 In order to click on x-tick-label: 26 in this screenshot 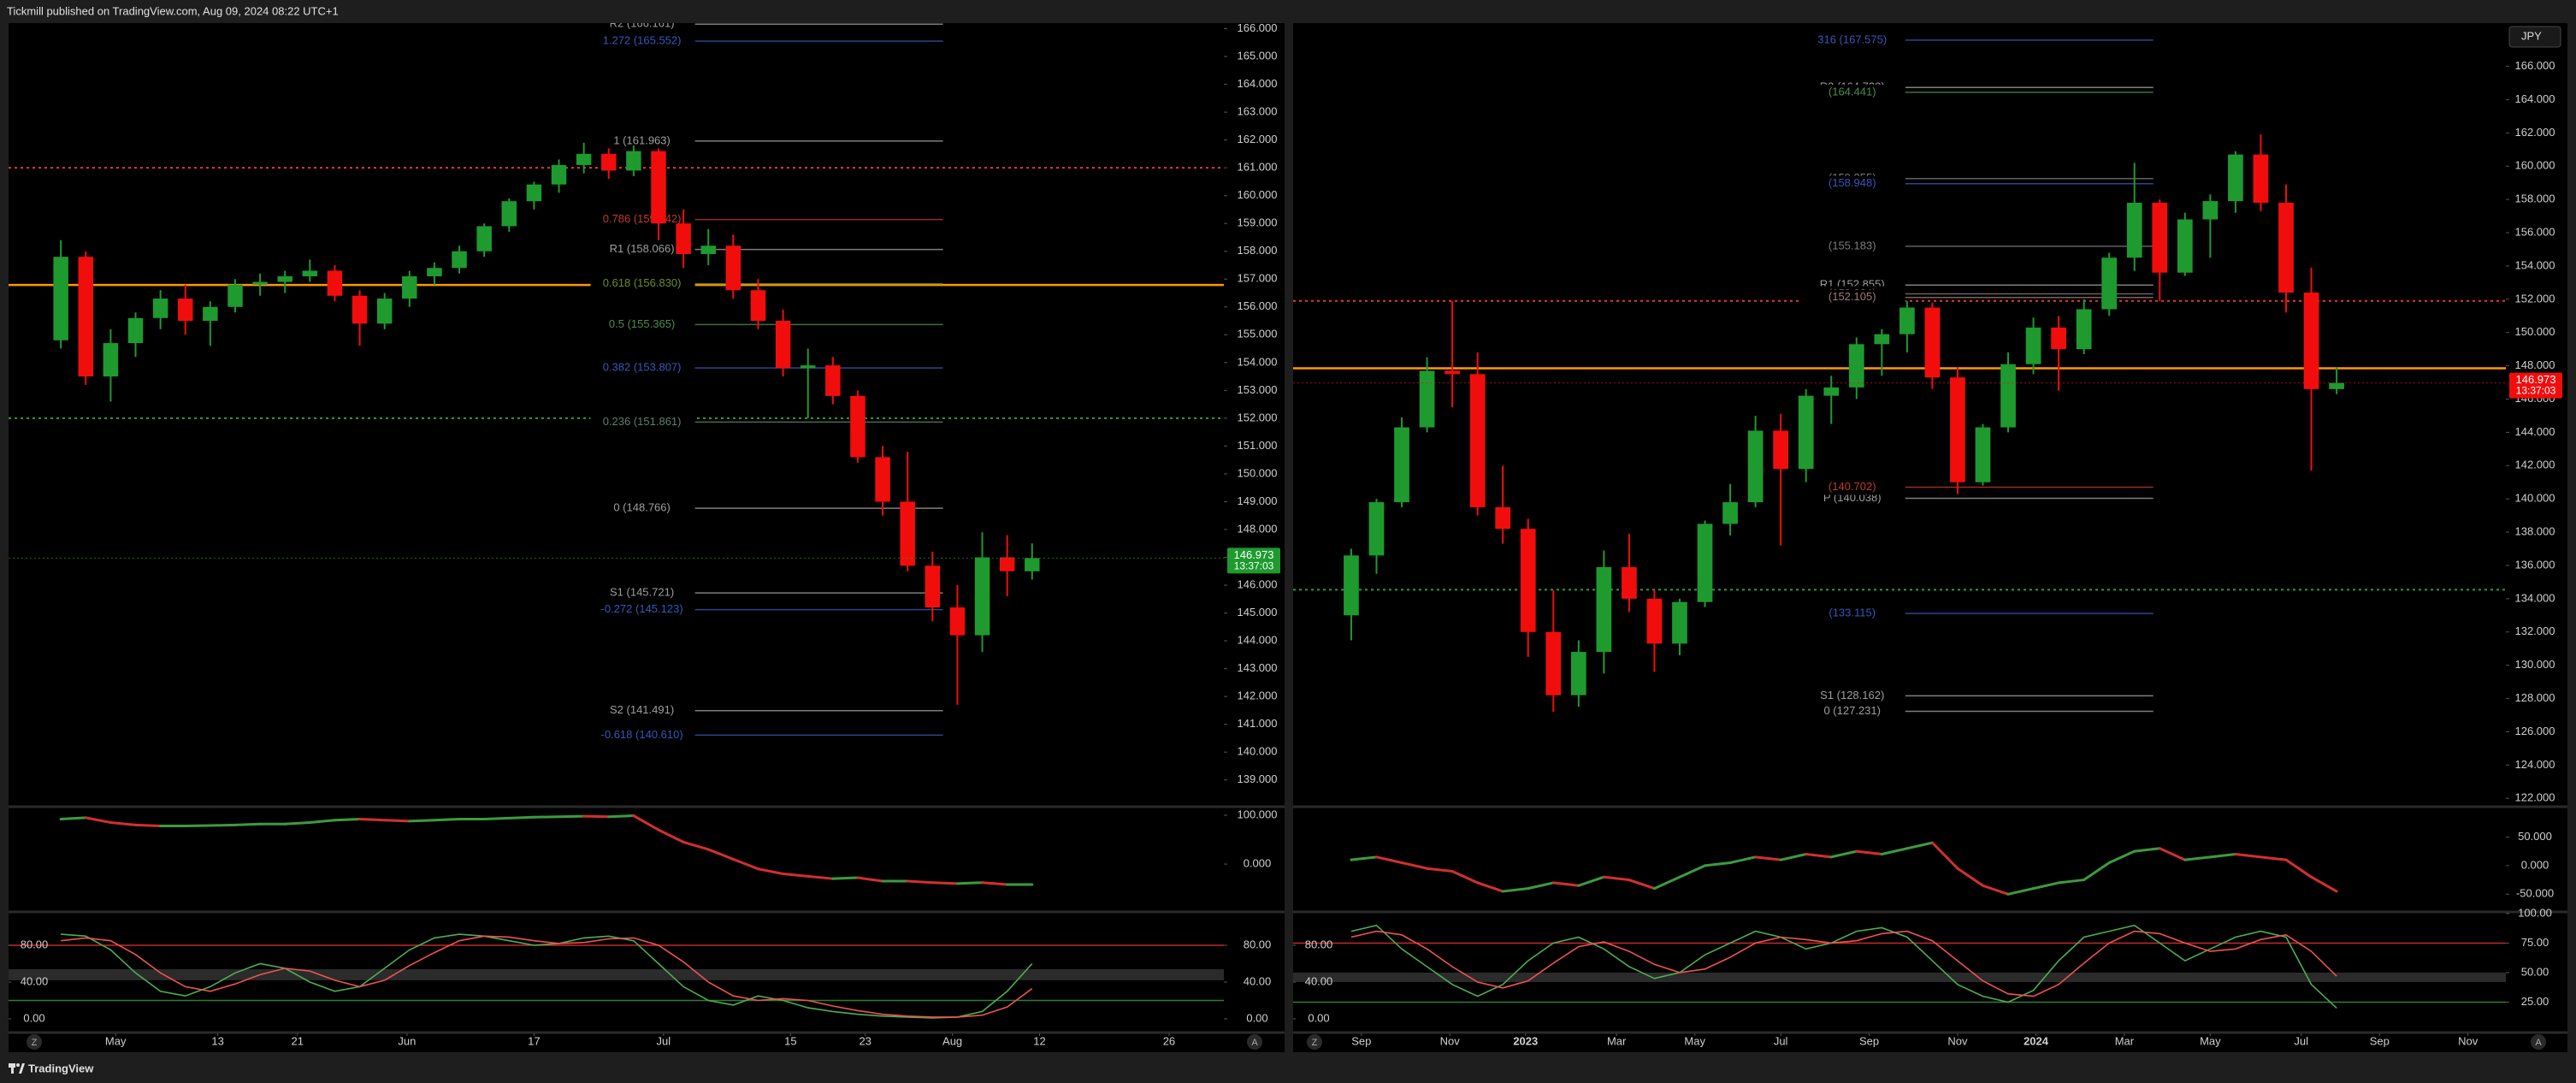, I will do `click(1169, 1040)`.